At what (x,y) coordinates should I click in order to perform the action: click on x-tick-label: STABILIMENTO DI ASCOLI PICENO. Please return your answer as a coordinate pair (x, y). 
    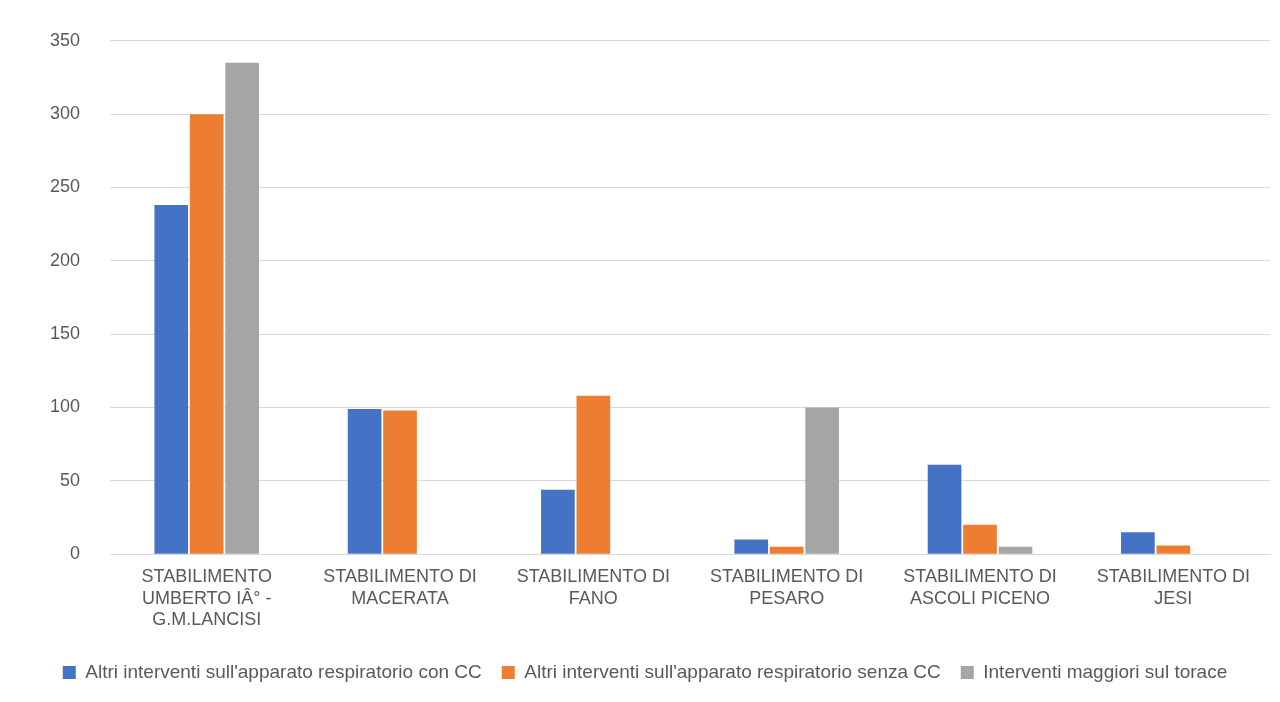
    Looking at the image, I should click on (980, 586).